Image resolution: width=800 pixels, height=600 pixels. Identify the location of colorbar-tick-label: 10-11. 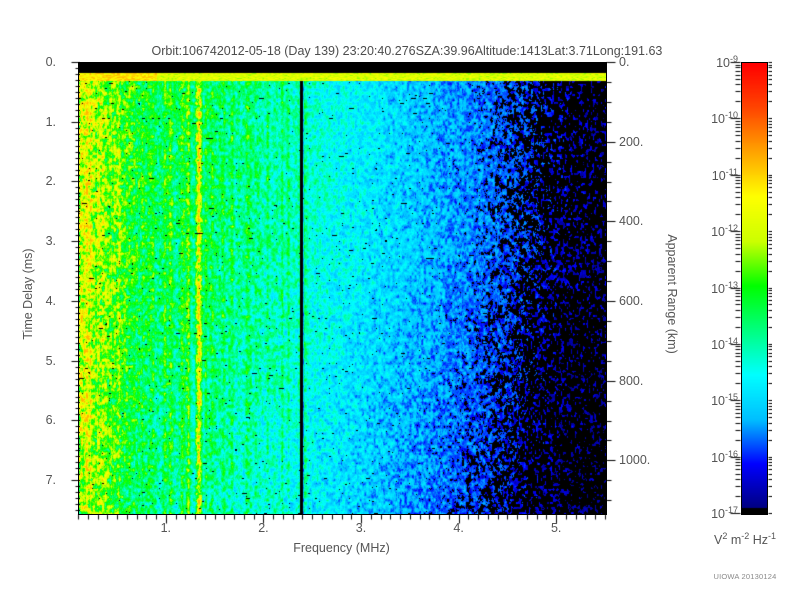
(724, 174).